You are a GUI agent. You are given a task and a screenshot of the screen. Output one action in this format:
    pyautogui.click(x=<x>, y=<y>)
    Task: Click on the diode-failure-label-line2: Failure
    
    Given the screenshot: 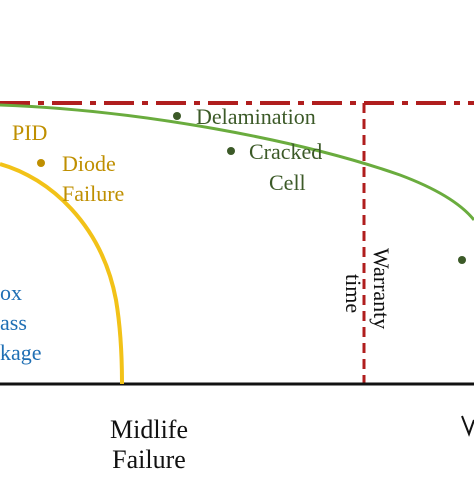 What is the action you would take?
    pyautogui.click(x=93, y=193)
    